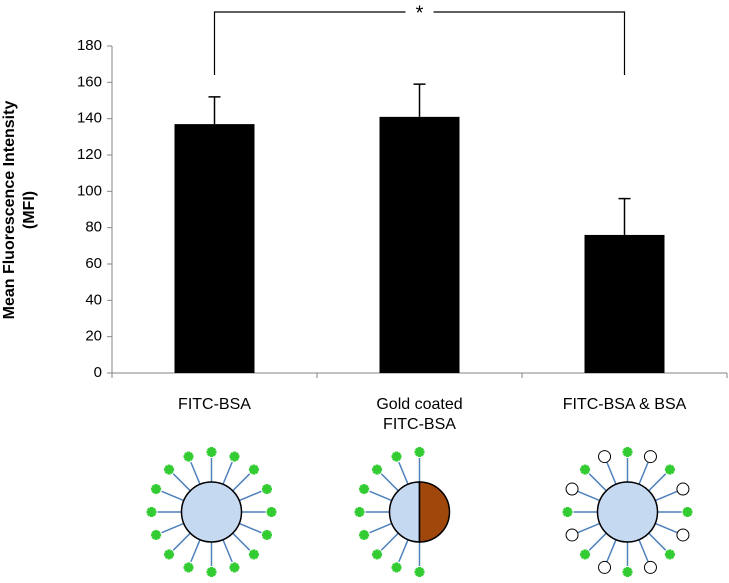 This screenshot has height=583, width=729. What do you see at coordinates (93, 227) in the screenshot?
I see `y-tick-label: 80` at bounding box center [93, 227].